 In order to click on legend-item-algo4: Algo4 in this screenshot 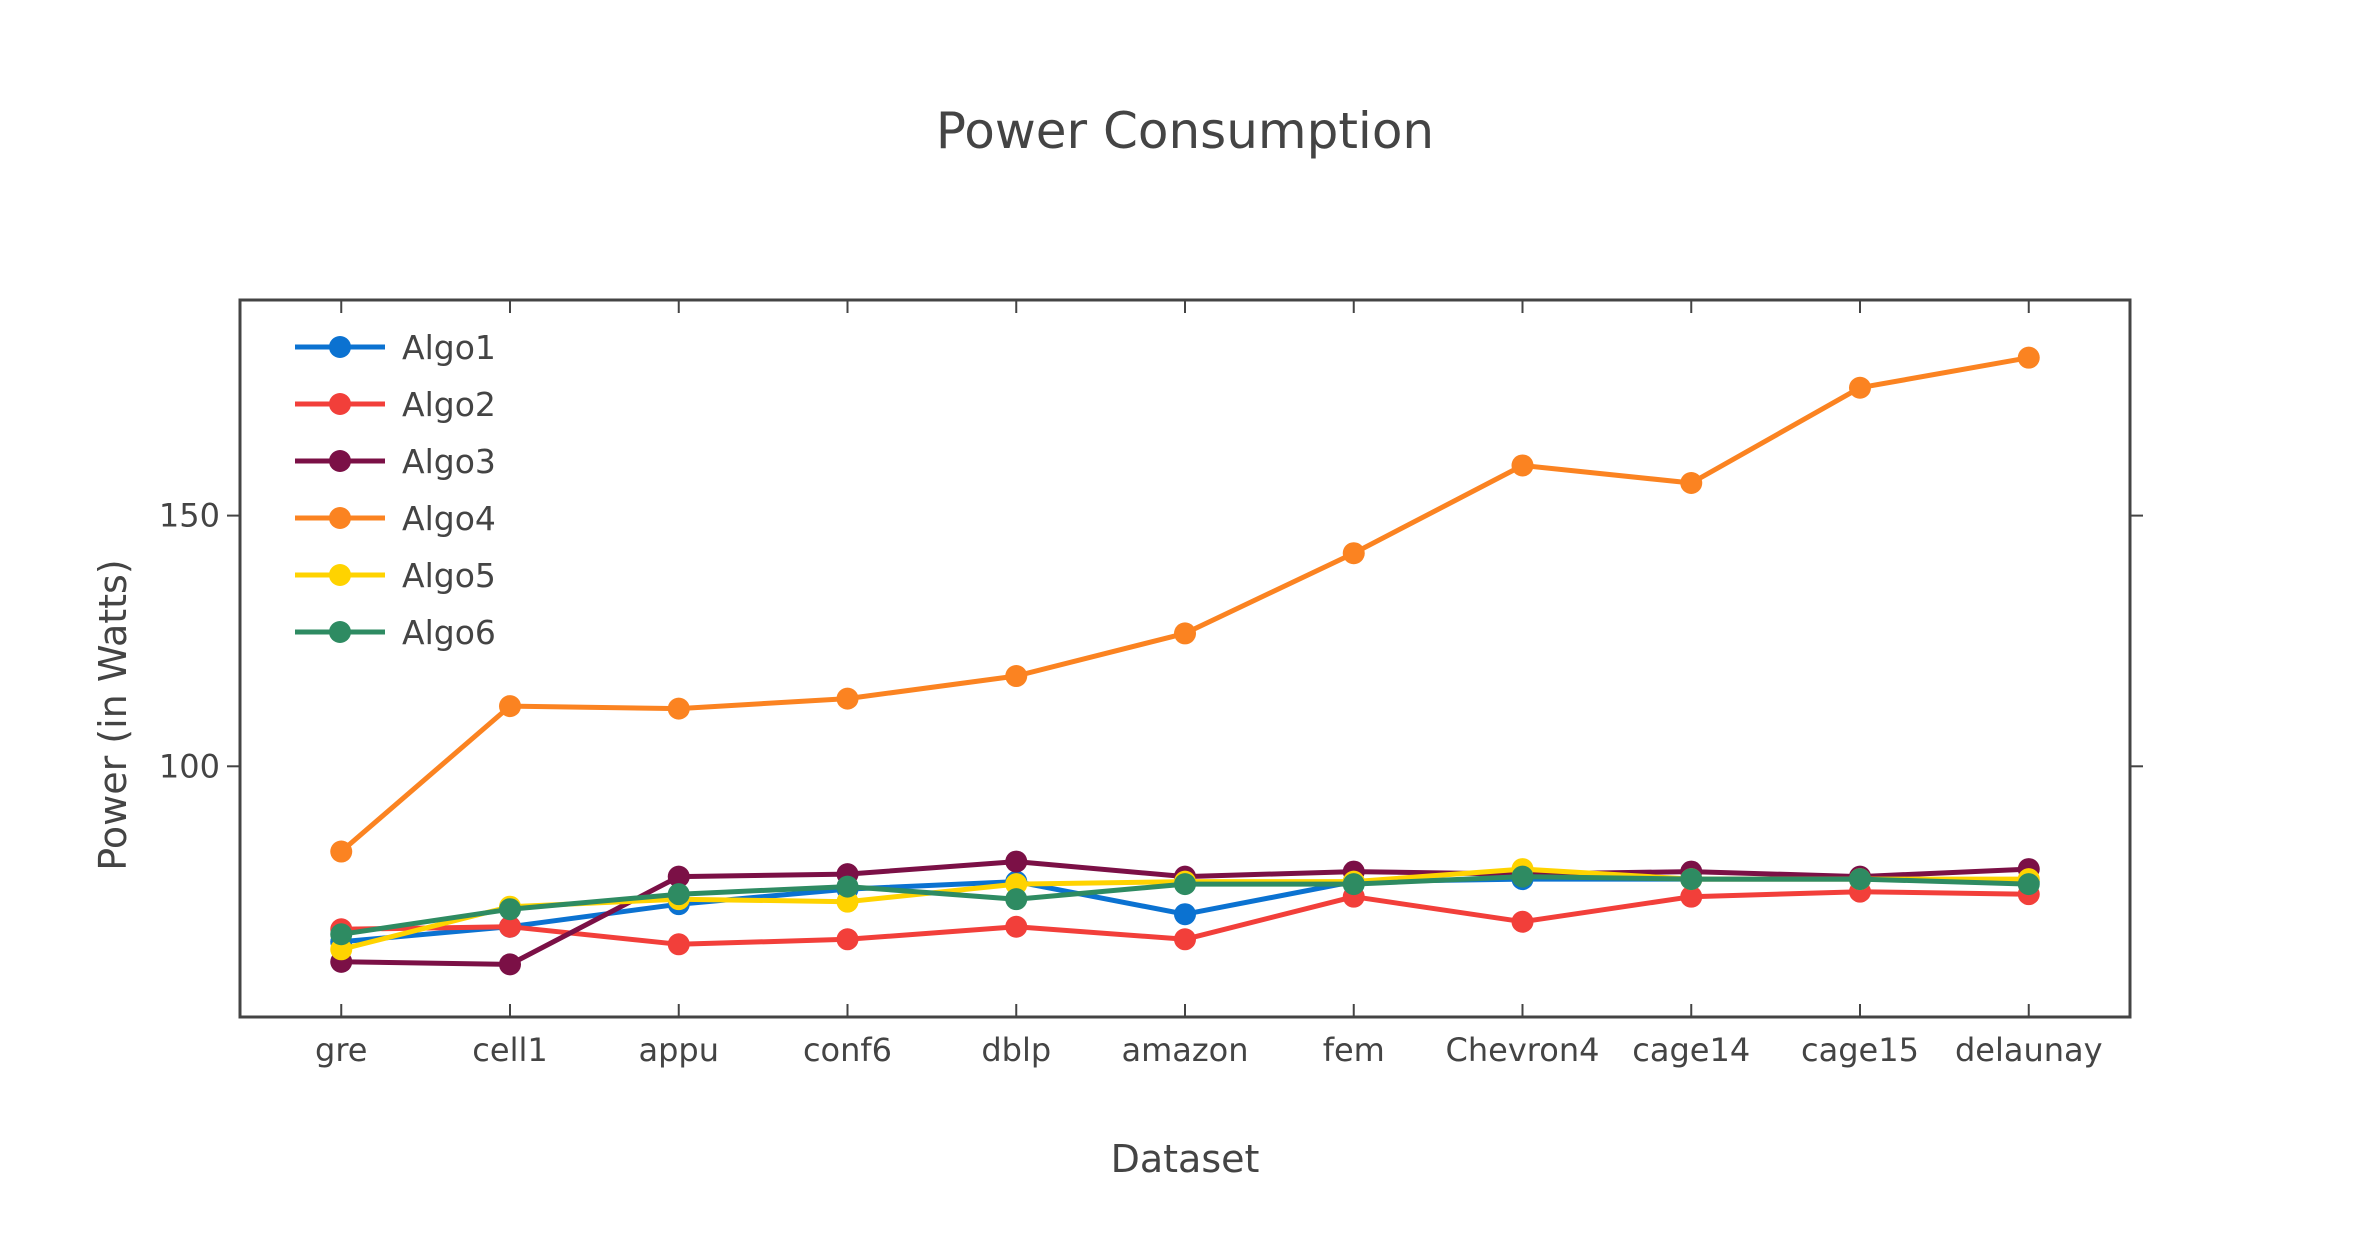, I will do `click(395, 518)`.